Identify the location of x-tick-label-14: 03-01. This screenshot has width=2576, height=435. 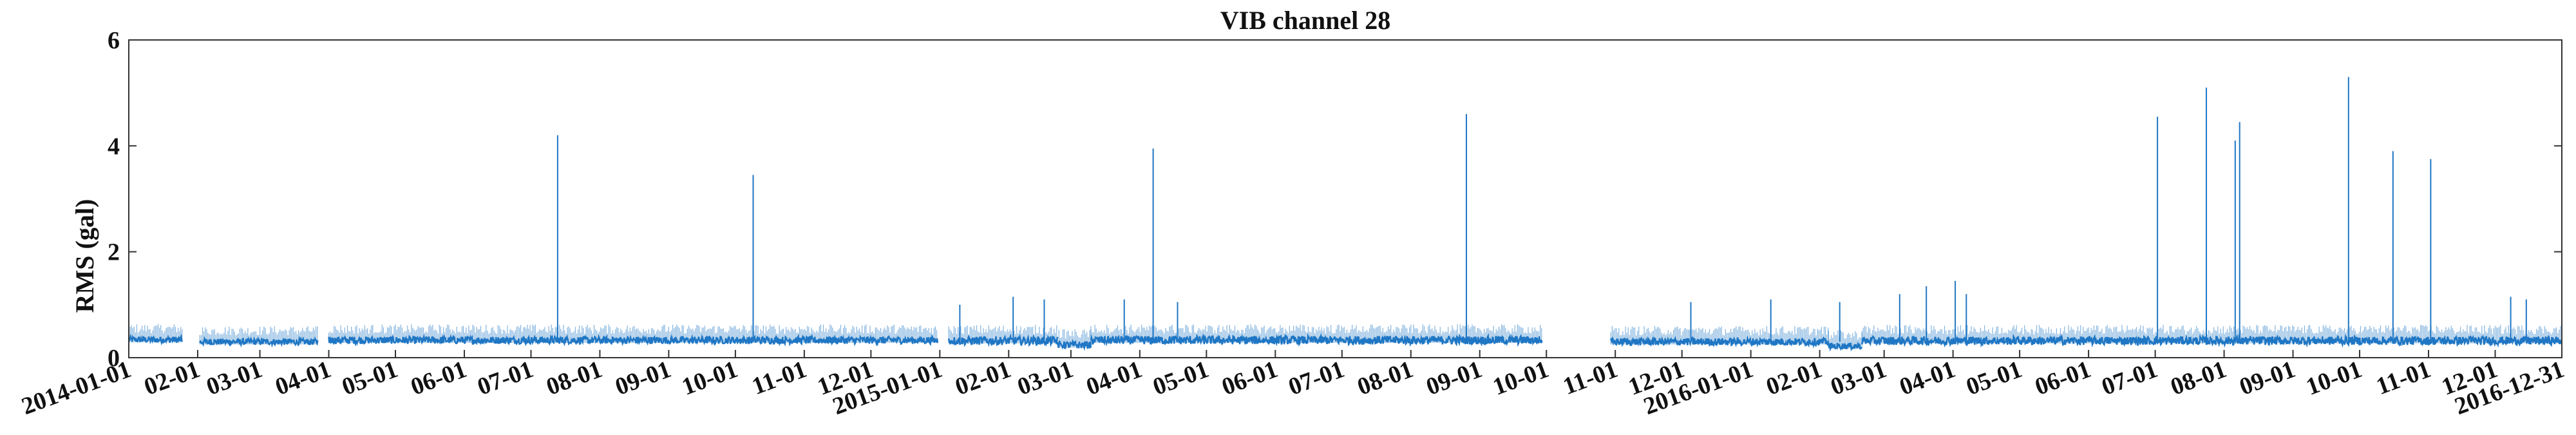
(1045, 378).